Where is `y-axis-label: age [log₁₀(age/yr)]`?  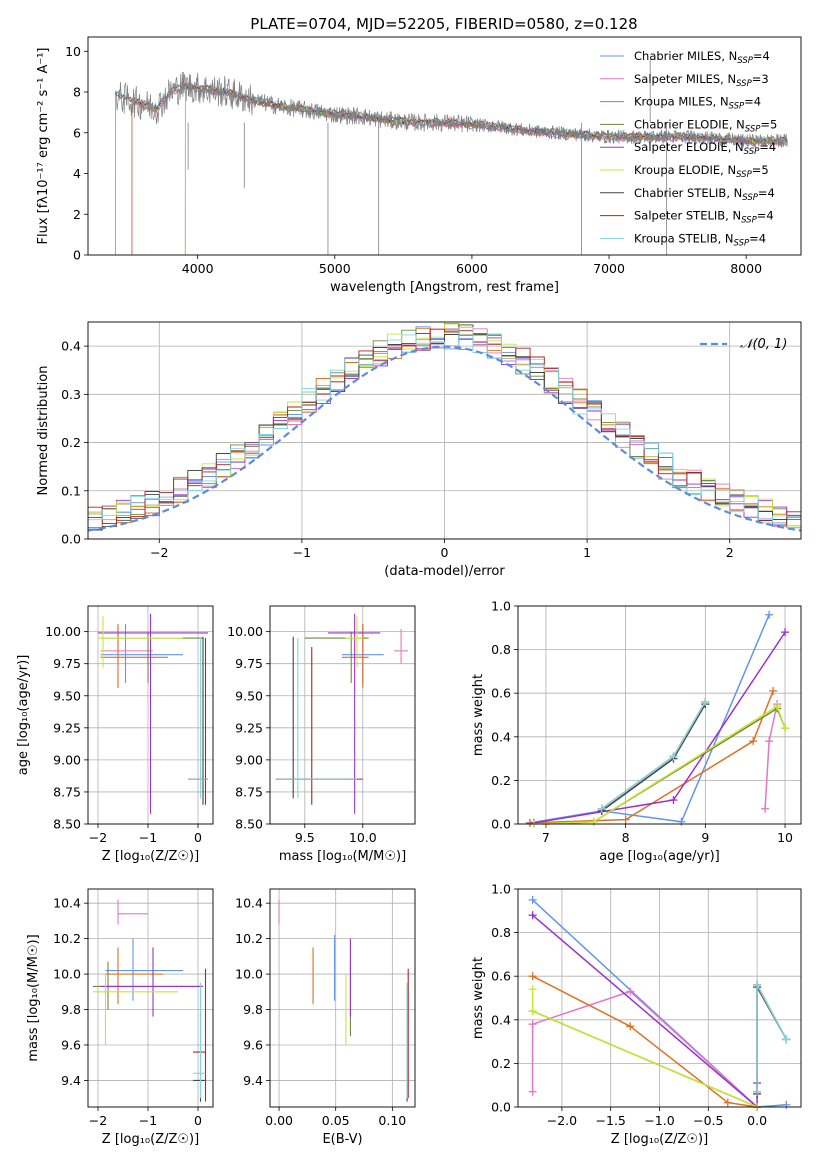 y-axis-label: age [log₁₀(age/yr)] is located at coordinates (23, 715).